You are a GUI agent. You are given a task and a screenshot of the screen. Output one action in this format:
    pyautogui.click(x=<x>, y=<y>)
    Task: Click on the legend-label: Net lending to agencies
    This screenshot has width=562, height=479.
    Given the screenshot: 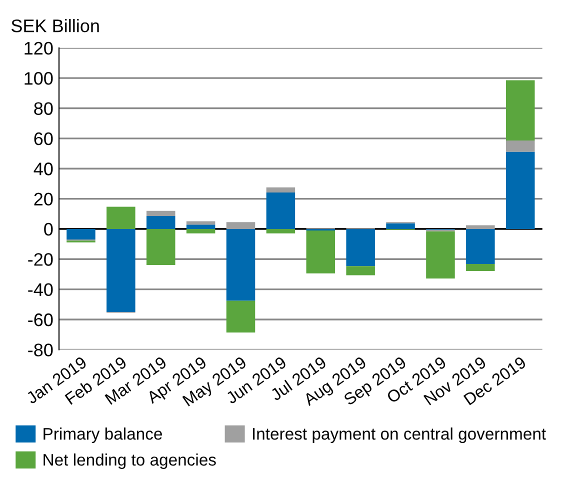 What is the action you would take?
    pyautogui.click(x=130, y=461)
    